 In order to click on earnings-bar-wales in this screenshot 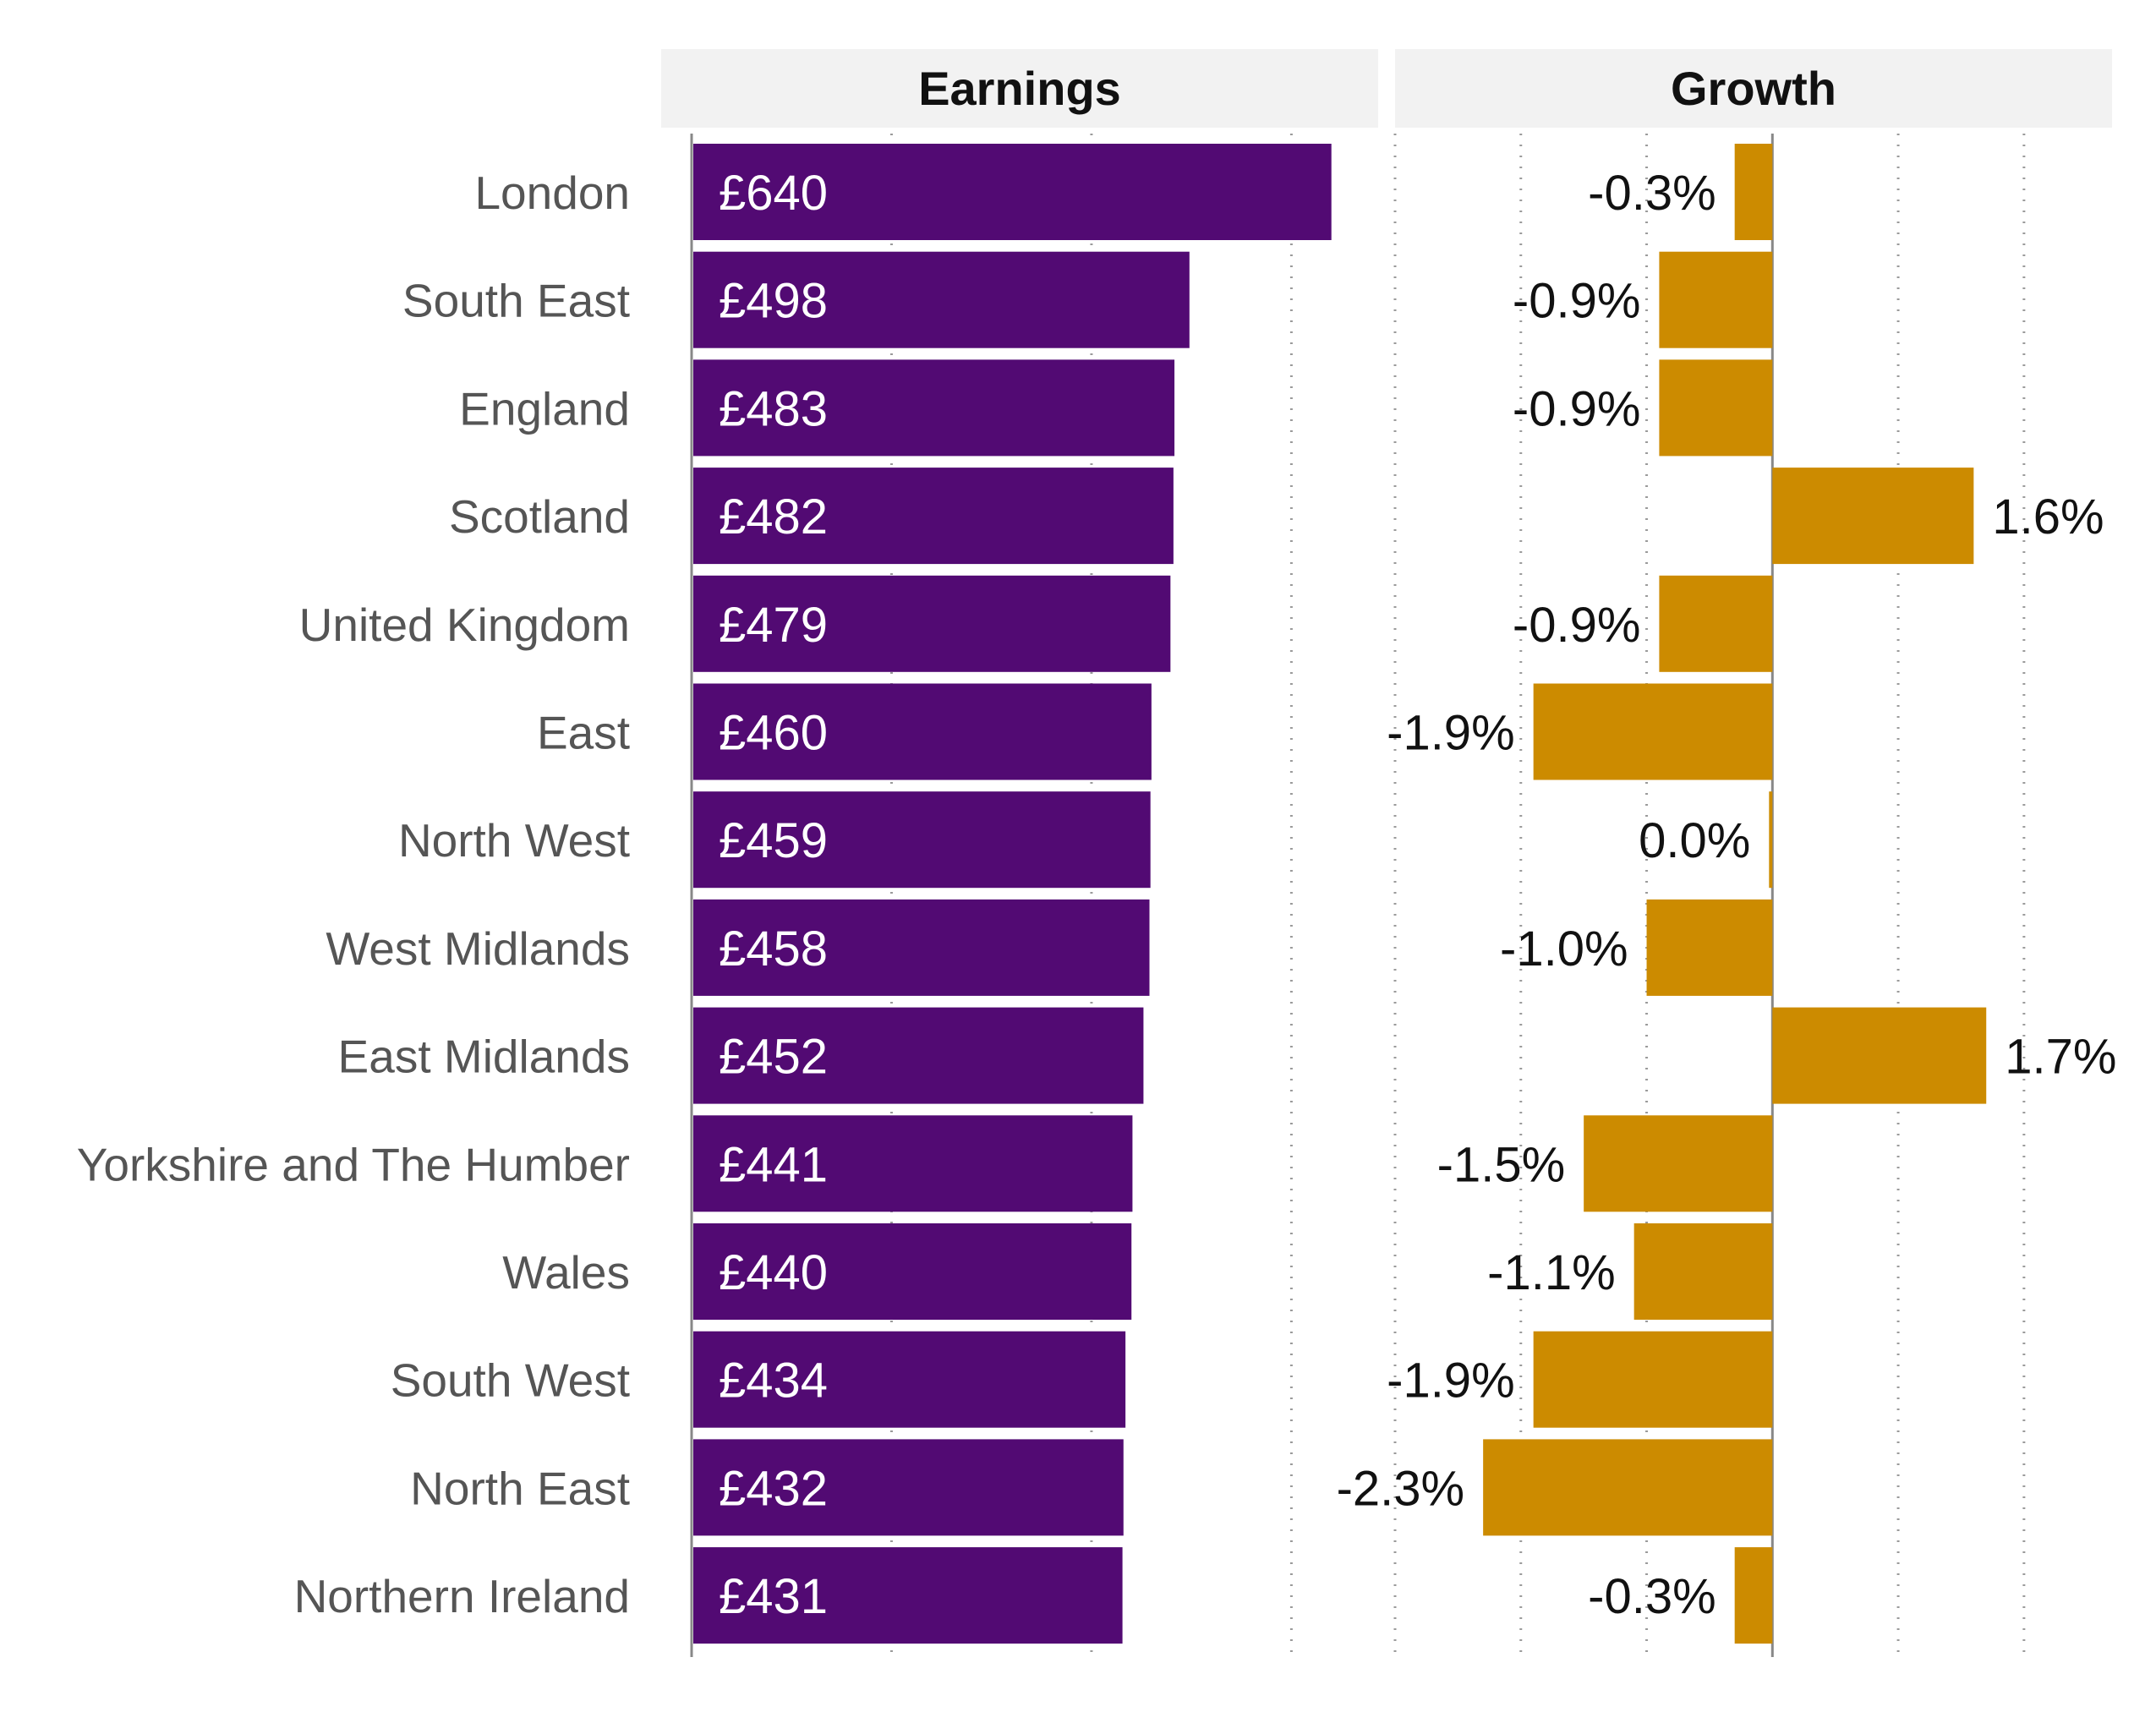, I will do `click(912, 1271)`.